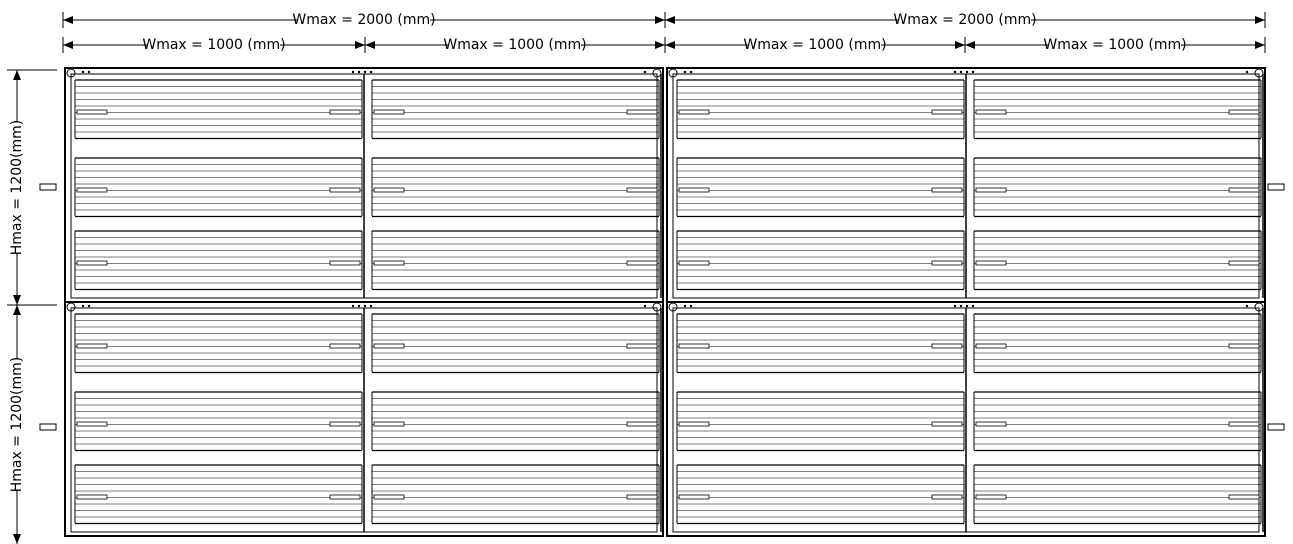 The image size is (1293, 544). Describe the element at coordinates (363, 20) in the screenshot. I see `dimension-label: Wmax = 2000 (mm)` at that location.